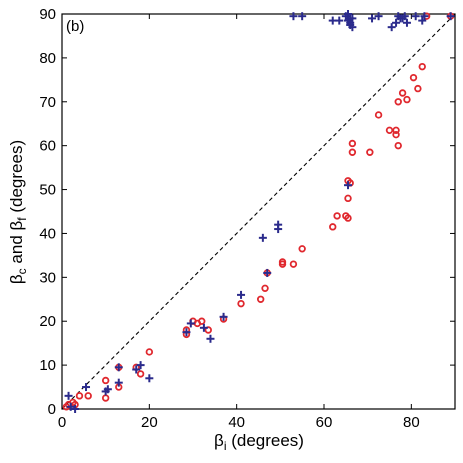 This screenshot has width=463, height=463. What do you see at coordinates (47, 365) in the screenshot?
I see `y-tick-label: 10` at bounding box center [47, 365].